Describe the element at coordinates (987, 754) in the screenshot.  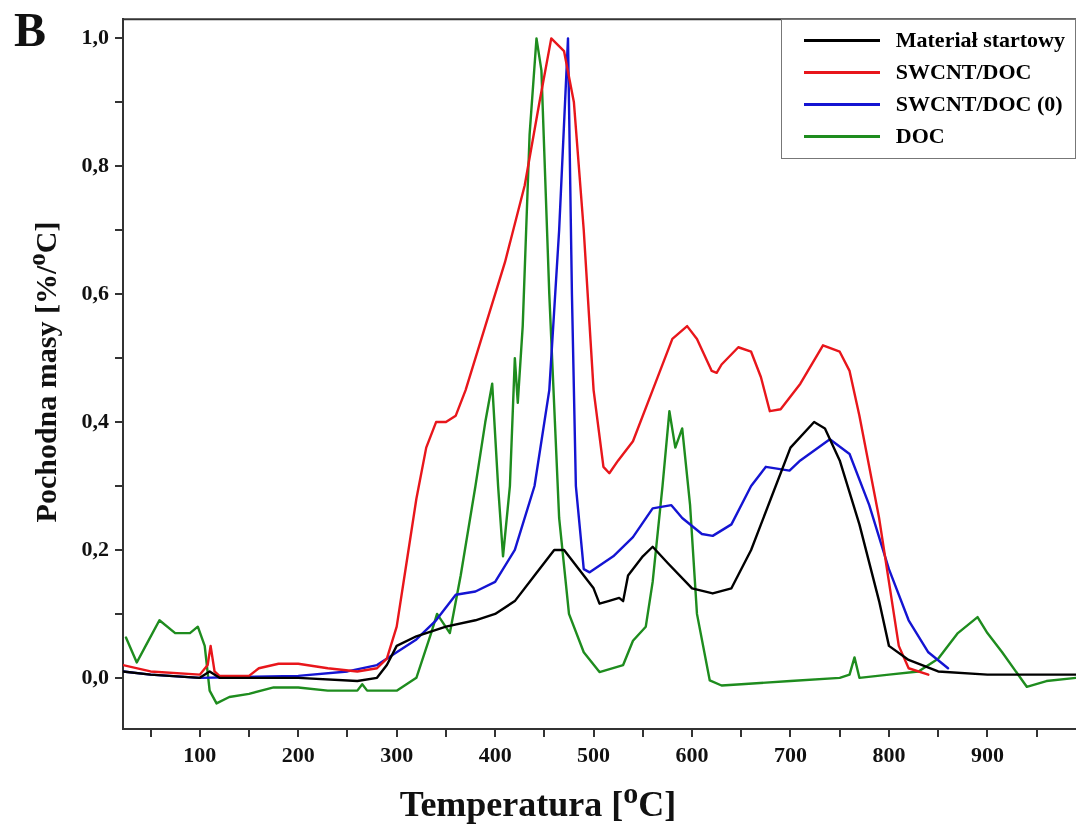
I see `x-tick-label: 900` at that location.